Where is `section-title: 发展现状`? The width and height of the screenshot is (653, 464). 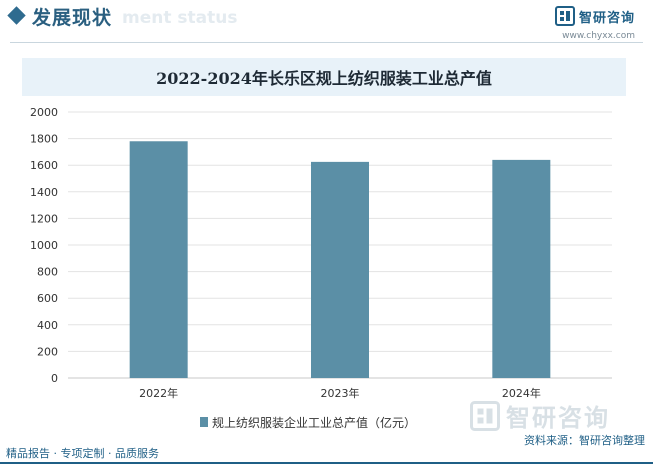
section-title: 发展现状 is located at coordinates (72, 18).